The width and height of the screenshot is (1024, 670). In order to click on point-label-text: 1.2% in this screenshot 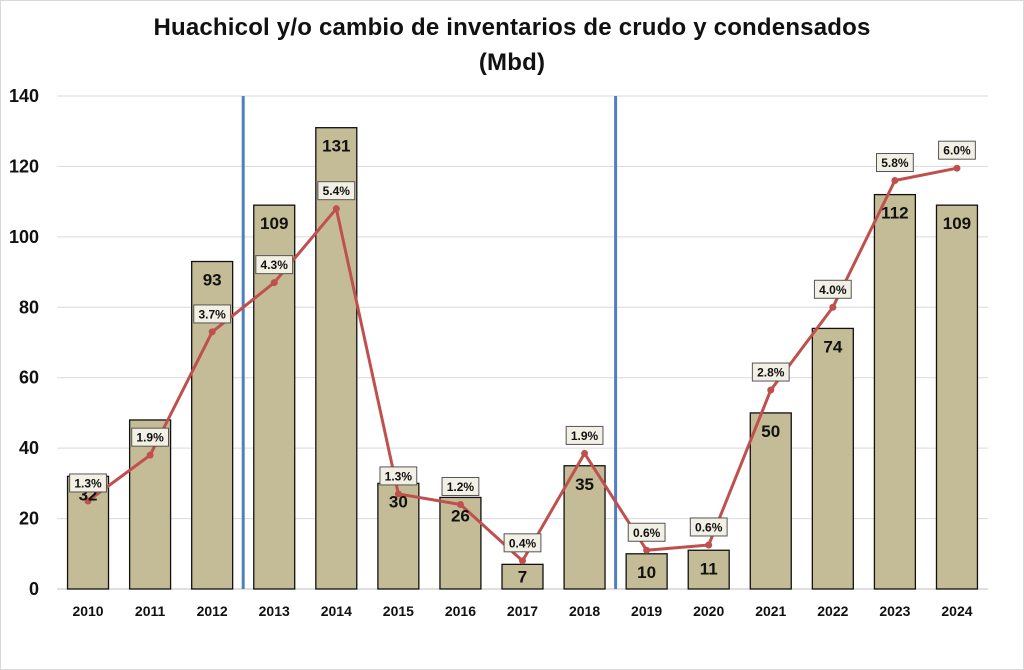, I will do `click(461, 487)`.